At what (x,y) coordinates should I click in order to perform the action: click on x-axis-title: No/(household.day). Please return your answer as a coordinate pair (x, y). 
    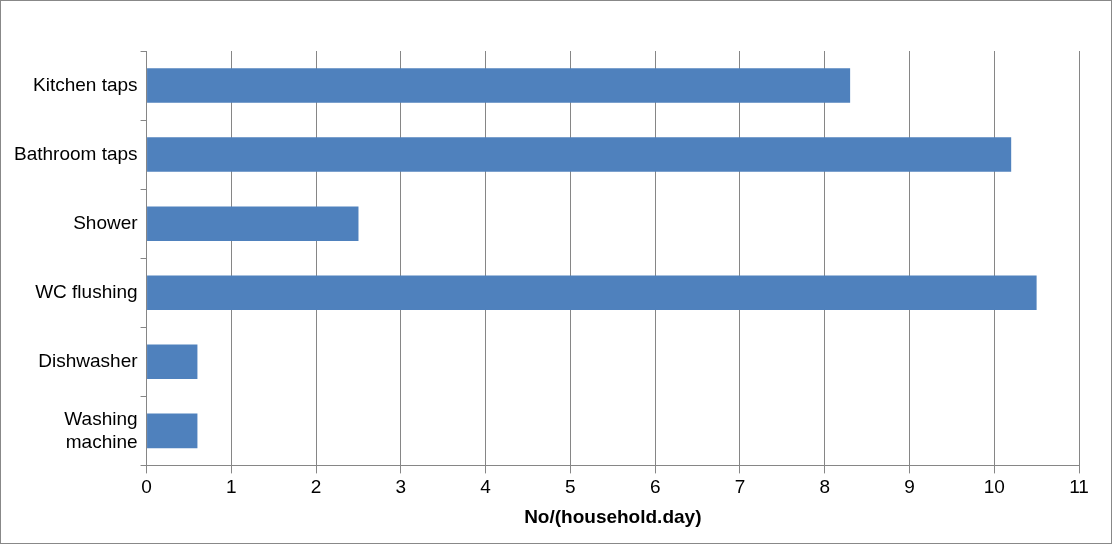
    Looking at the image, I should click on (613, 516).